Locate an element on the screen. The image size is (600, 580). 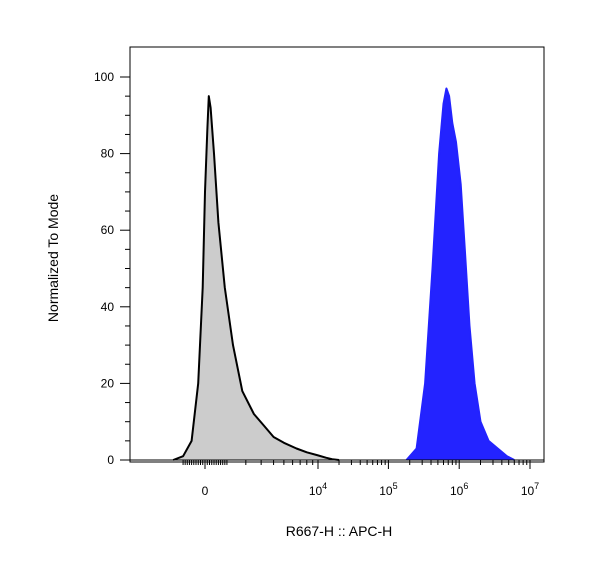
x-axis-title: R667-H :: APC-H is located at coordinates (339, 531).